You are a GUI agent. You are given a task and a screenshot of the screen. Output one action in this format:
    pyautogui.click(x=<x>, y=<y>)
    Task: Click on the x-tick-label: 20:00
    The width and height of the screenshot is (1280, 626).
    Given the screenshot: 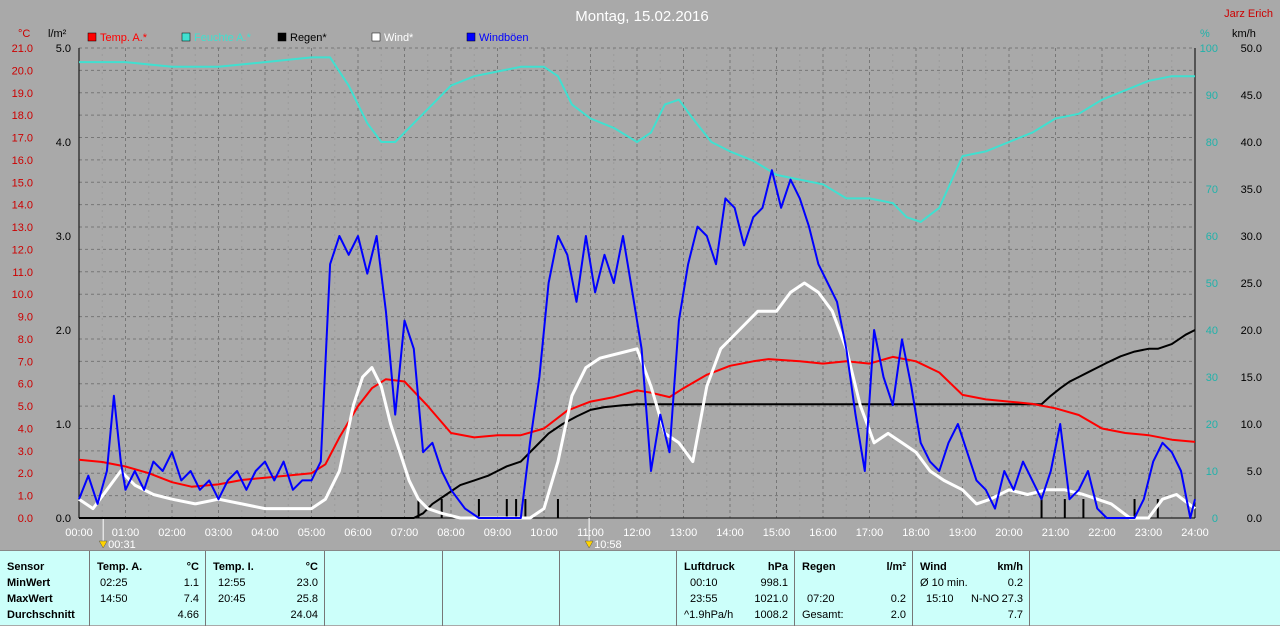 What is the action you would take?
    pyautogui.click(x=1009, y=533)
    